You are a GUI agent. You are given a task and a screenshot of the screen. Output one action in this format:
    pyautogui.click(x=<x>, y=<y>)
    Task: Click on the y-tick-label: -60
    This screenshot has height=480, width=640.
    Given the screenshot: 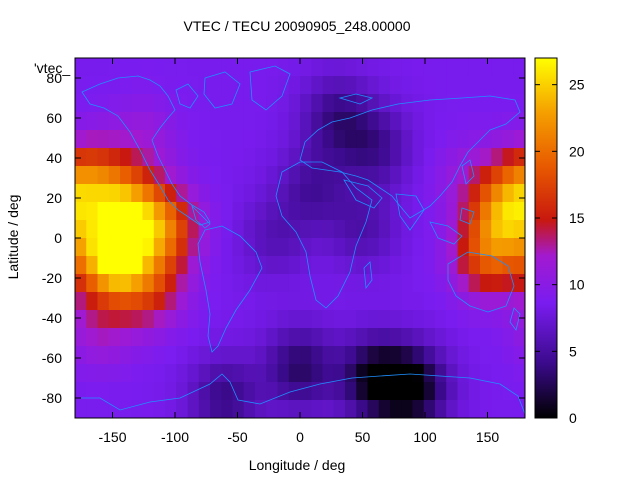 What is the action you would take?
    pyautogui.click(x=52, y=358)
    